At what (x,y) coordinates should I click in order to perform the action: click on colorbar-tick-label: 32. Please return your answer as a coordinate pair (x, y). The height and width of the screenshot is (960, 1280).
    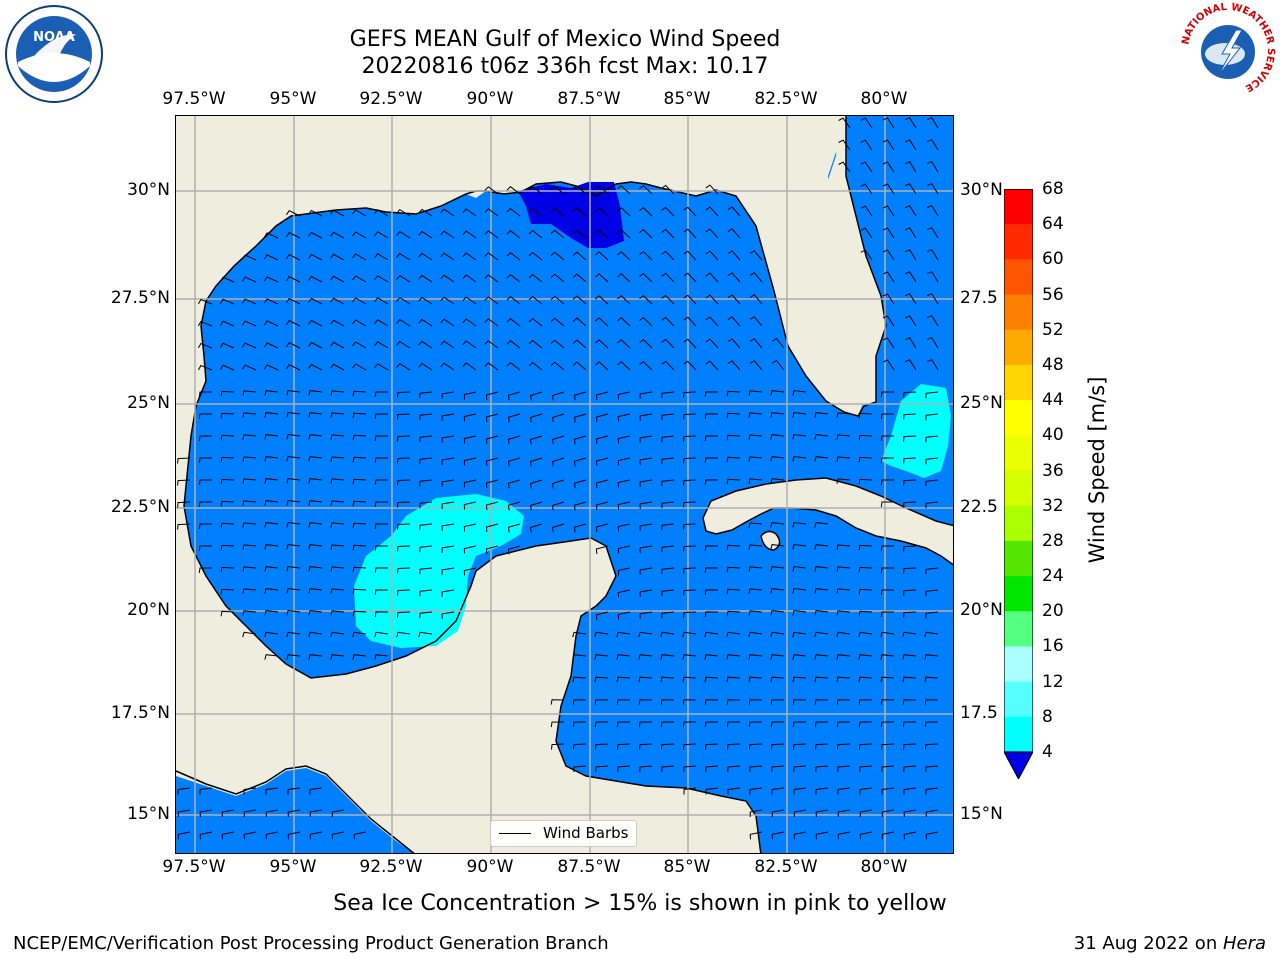
    Looking at the image, I should click on (1053, 505).